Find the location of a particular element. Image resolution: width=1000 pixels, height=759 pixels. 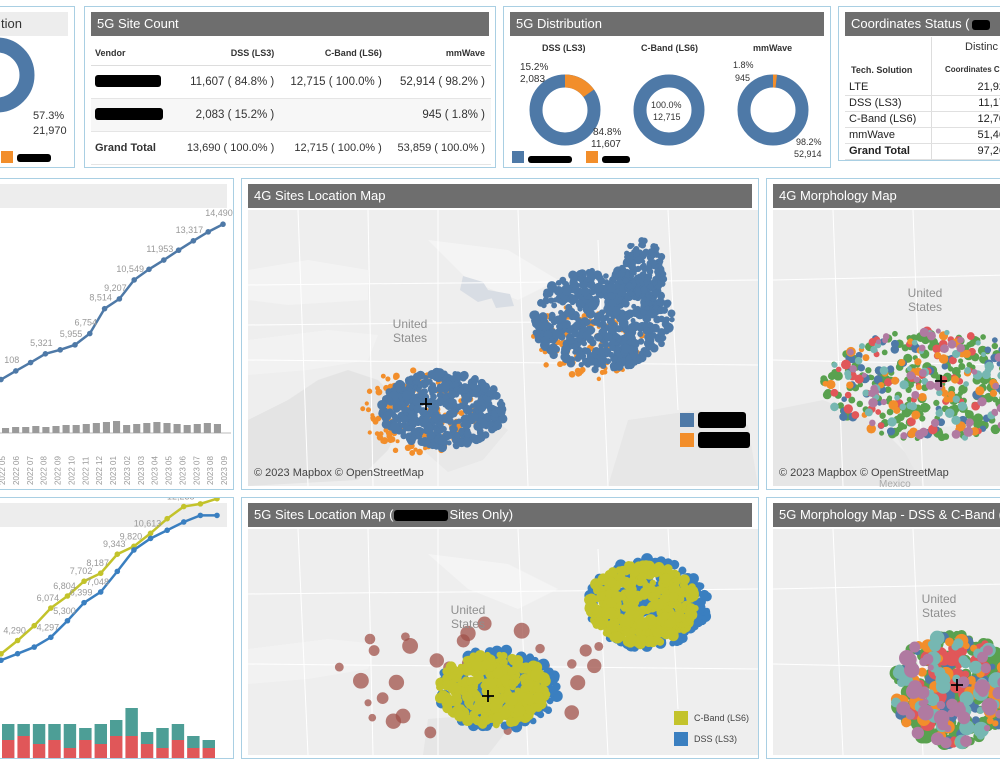

dss-small-val: 2,083 is located at coordinates (532, 79).